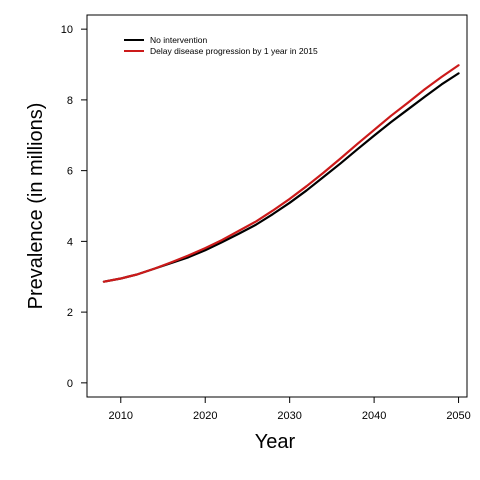  What do you see at coordinates (67, 30) in the screenshot?
I see `y-tick-label: 10` at bounding box center [67, 30].